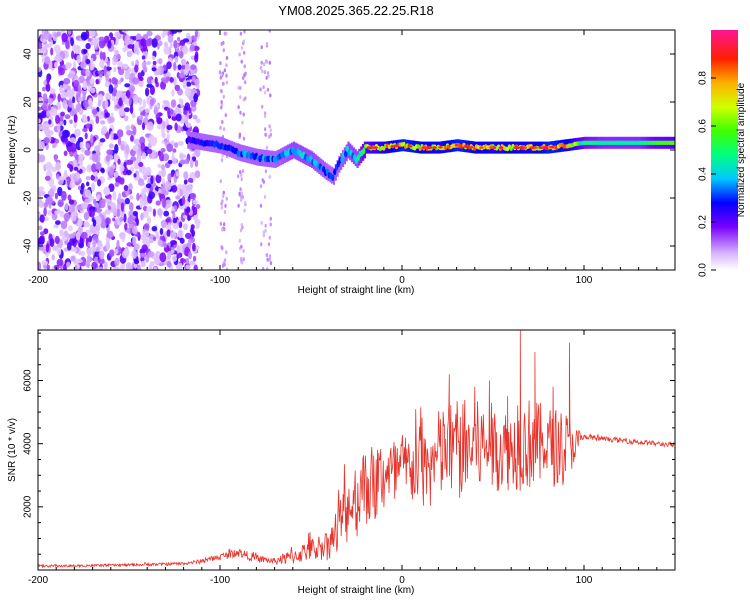 This screenshot has width=750, height=605. What do you see at coordinates (28, 150) in the screenshot?
I see `y-tick-label: 0` at bounding box center [28, 150].